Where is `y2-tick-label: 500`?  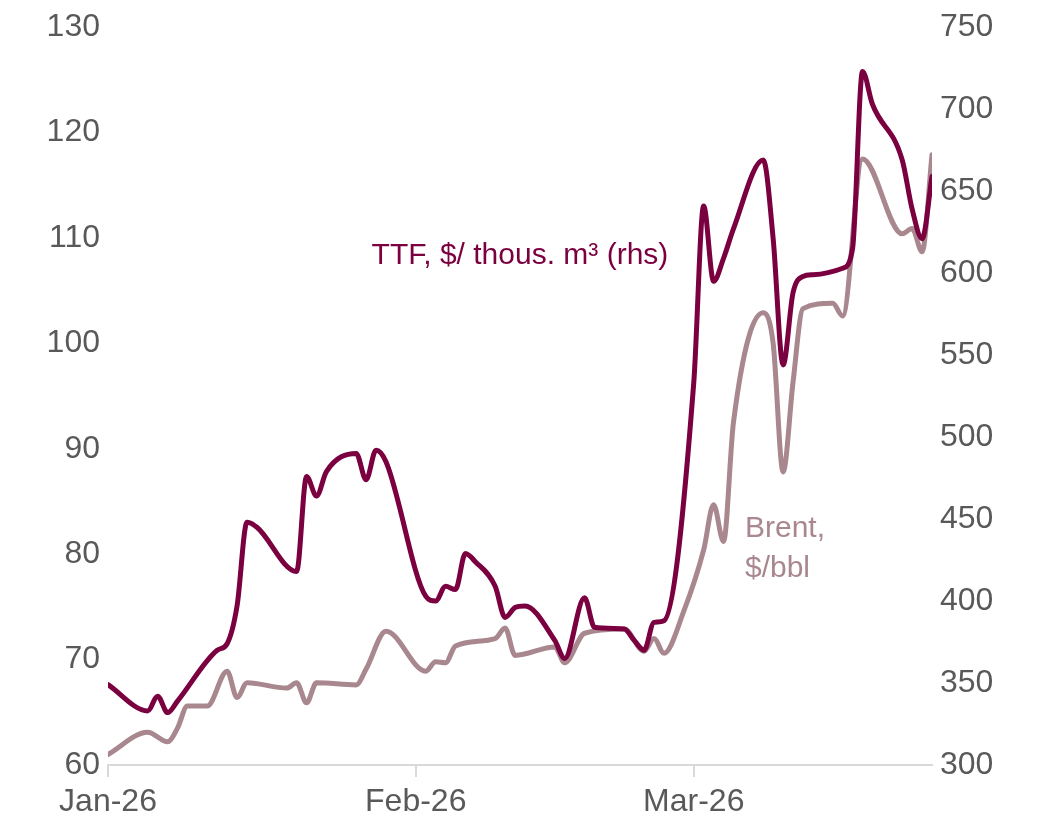
y2-tick-label: 500 is located at coordinates (967, 434).